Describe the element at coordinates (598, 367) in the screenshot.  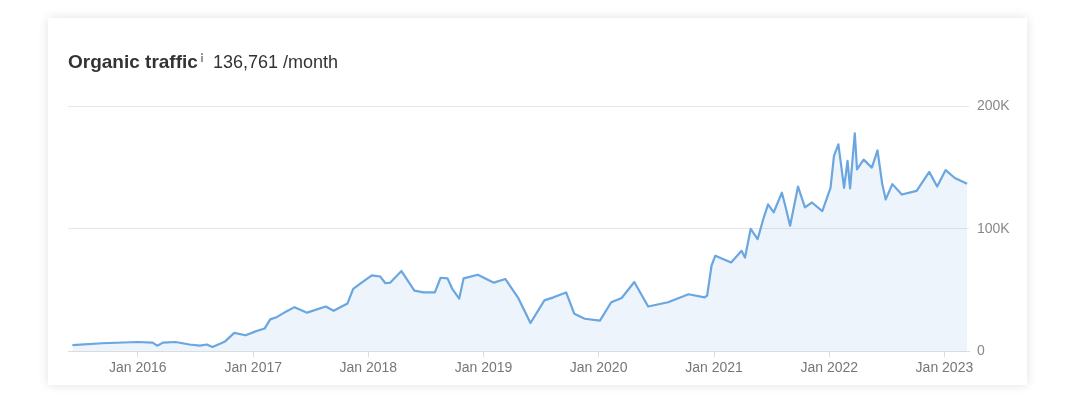
I see `x-tick-label: Jan 2020` at that location.